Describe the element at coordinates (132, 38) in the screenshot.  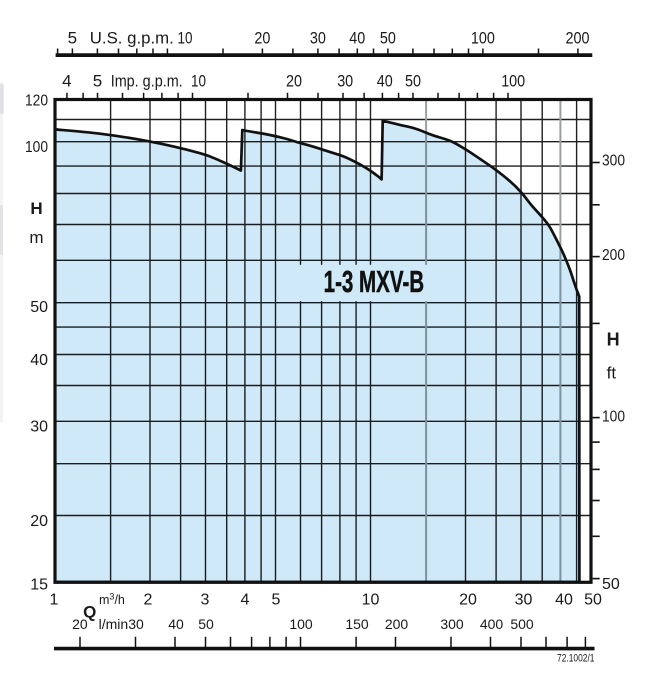
I see `svg-text: U.S. g.p.m.` at that location.